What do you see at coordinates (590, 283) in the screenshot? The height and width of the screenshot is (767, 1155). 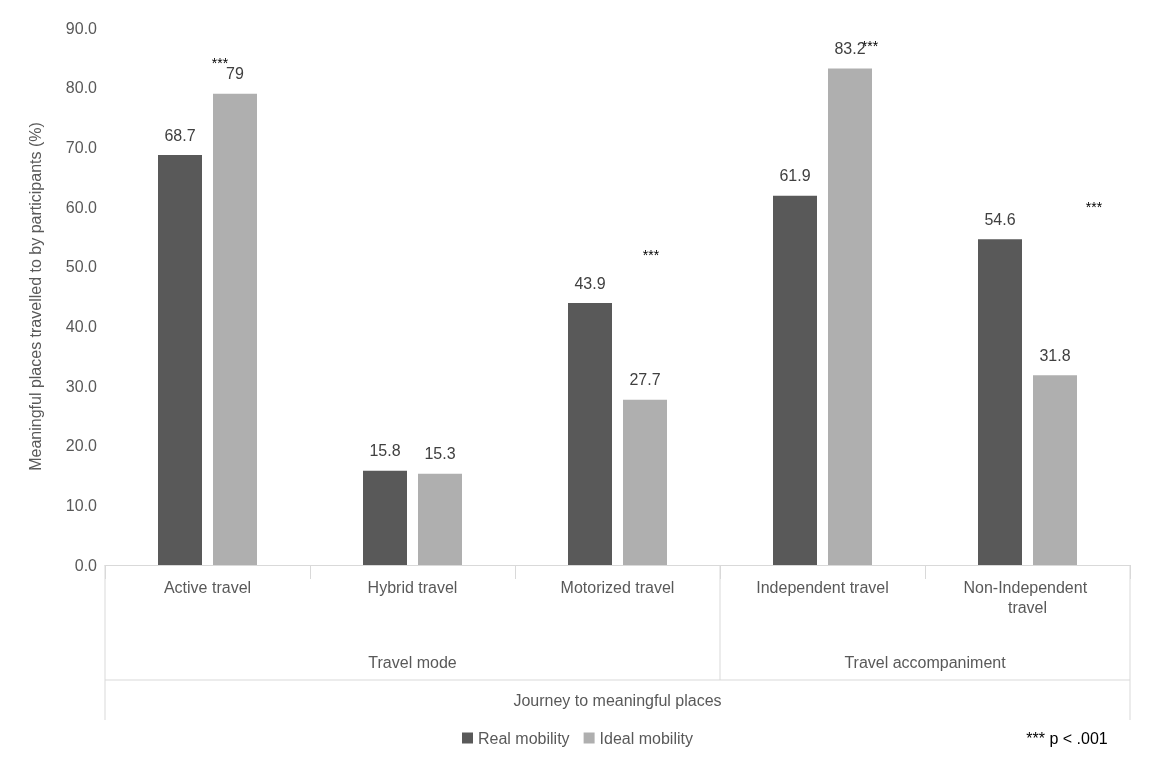 I see `data-label: 43.9` at bounding box center [590, 283].